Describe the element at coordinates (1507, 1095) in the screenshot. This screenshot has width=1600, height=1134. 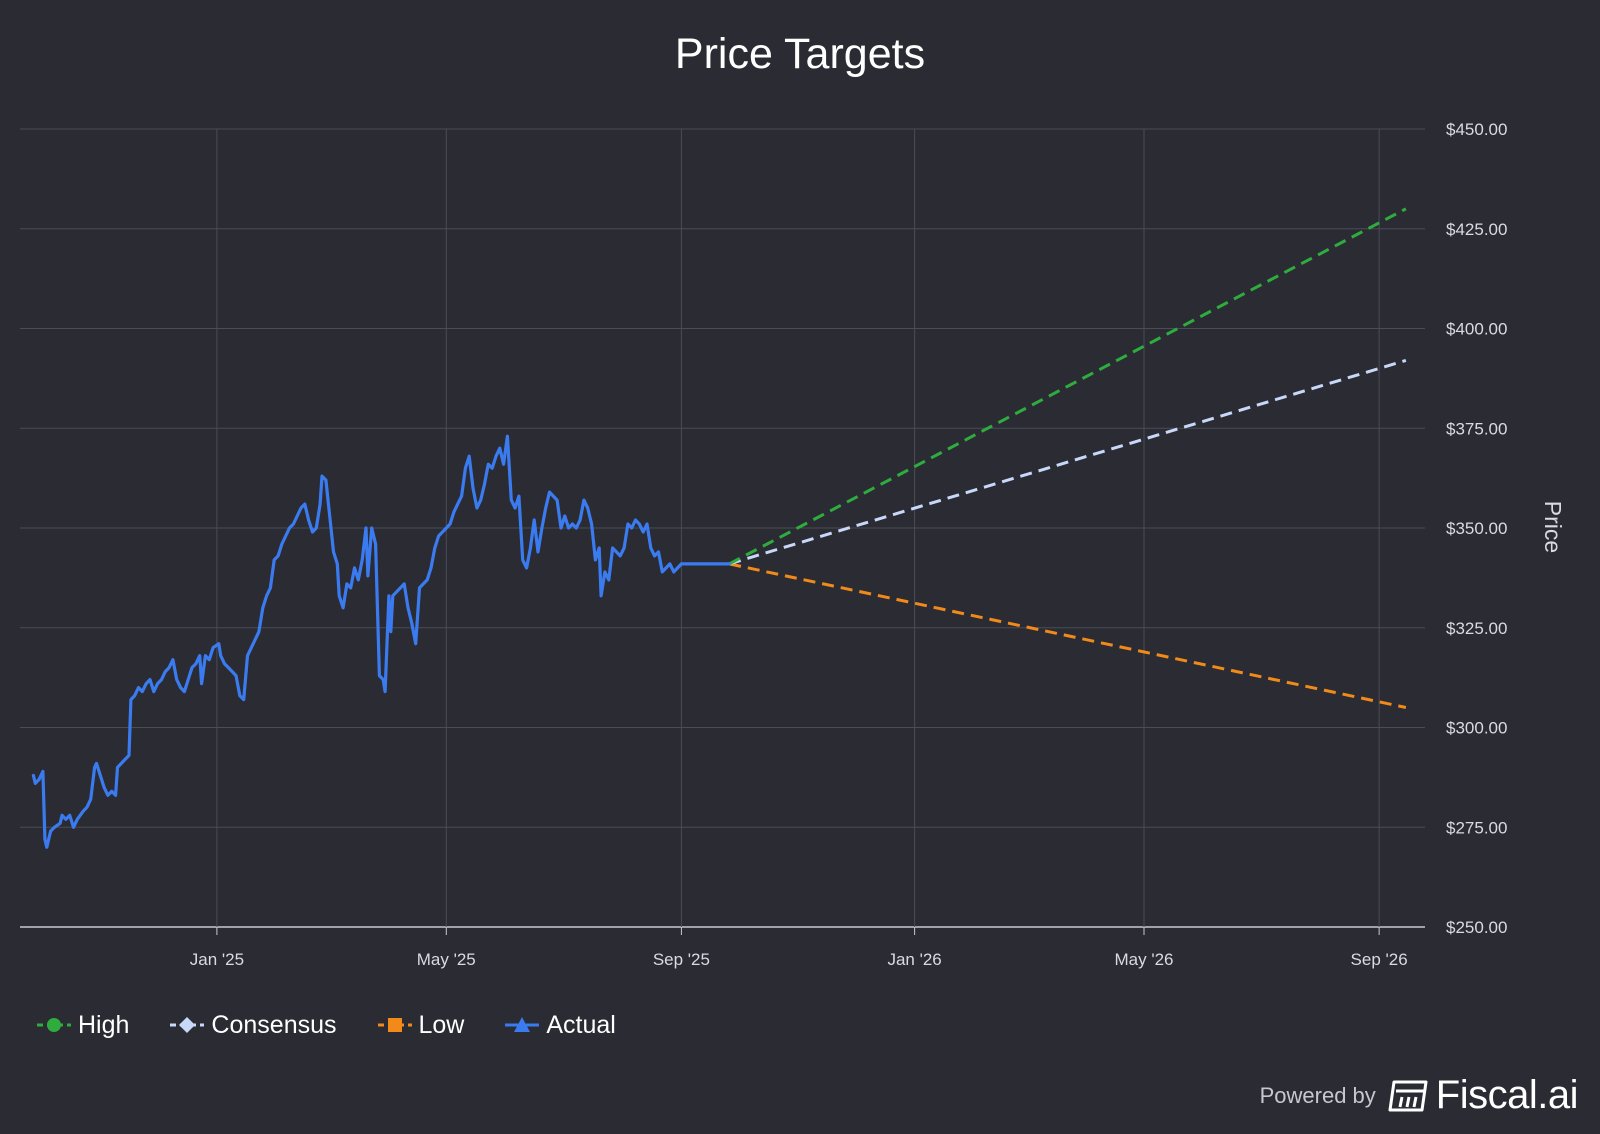
I see `brand-name: Fiscal.ai` at that location.